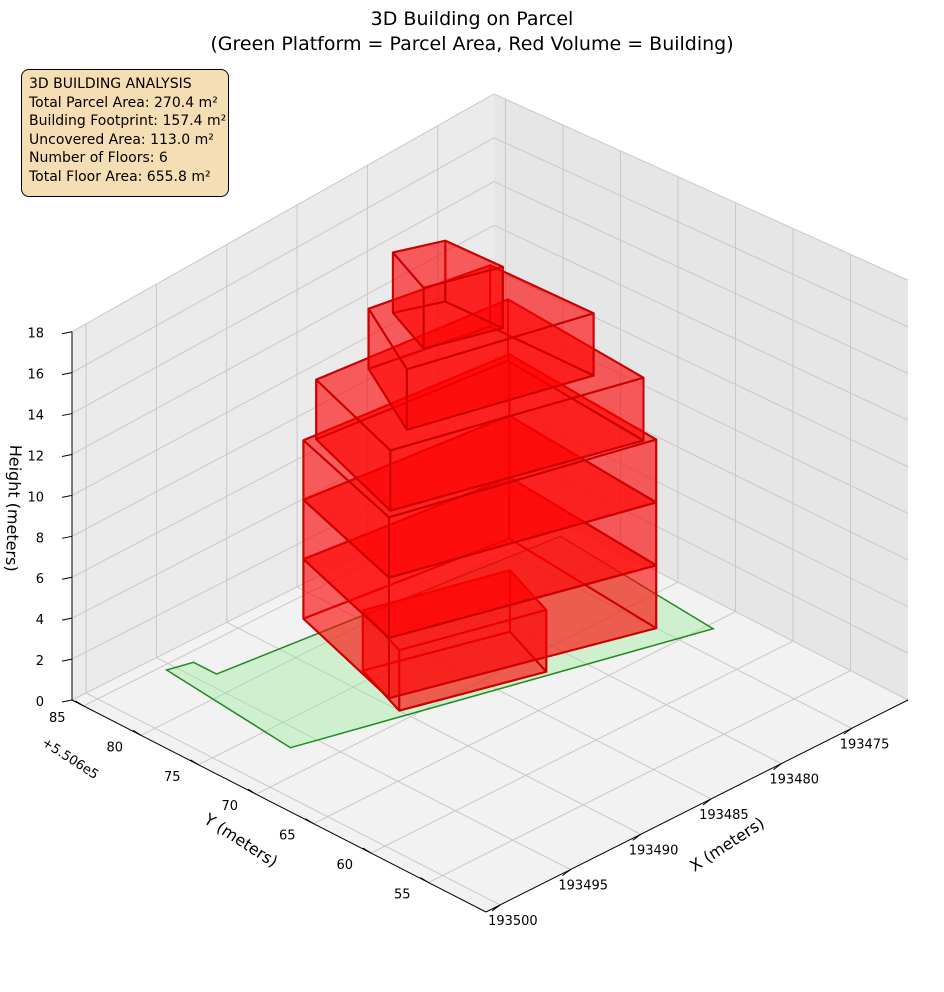 The height and width of the screenshot is (992, 944). I want to click on y-axis-label: Y (meters), so click(240, 840).